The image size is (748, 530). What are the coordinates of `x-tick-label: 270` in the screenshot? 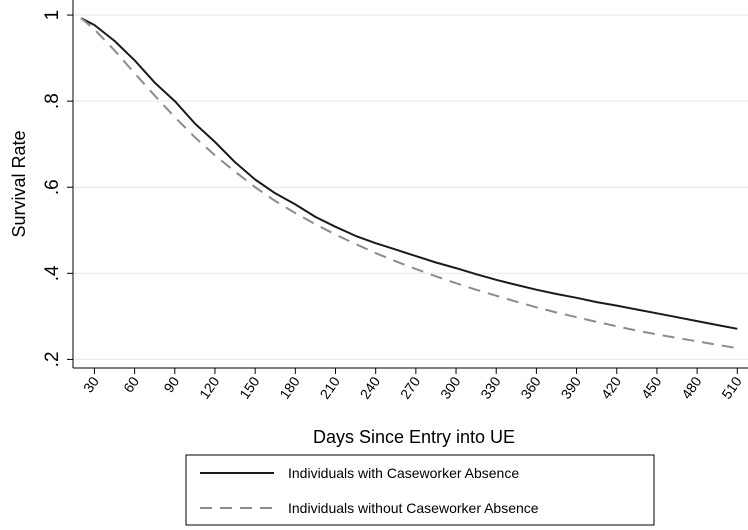 It's located at (410, 387).